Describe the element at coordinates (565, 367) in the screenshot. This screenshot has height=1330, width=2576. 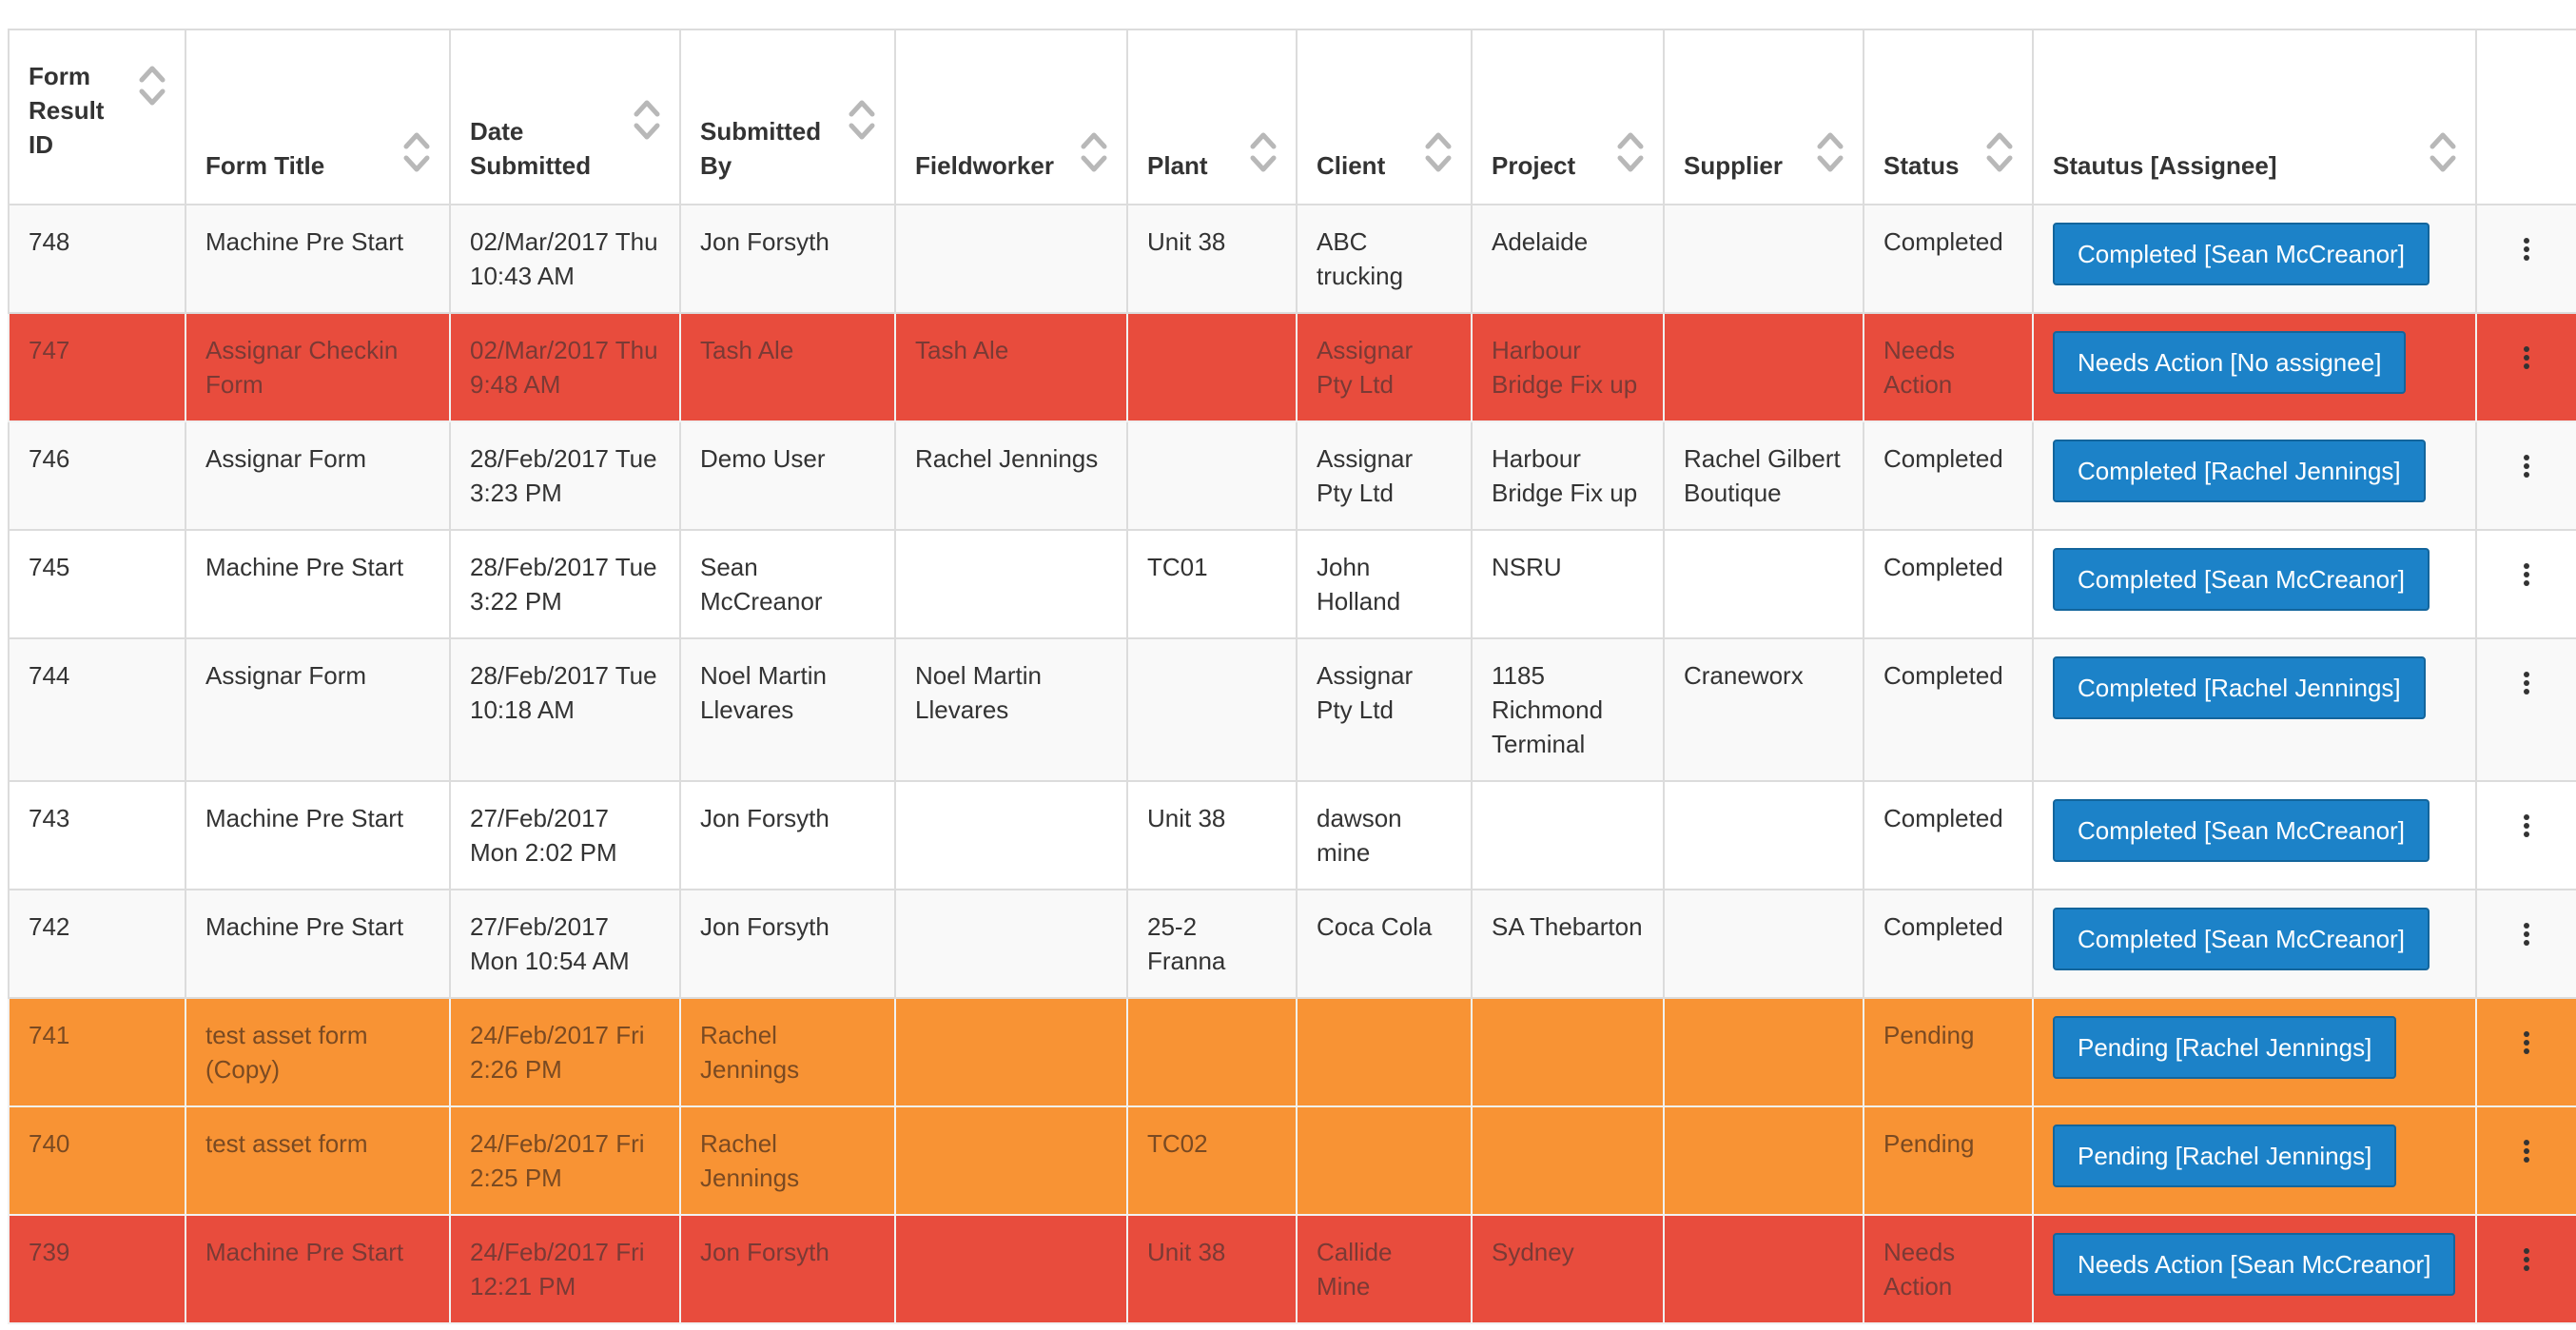
I see `cell-date-submitted: 02/Mar/2017 Thu 9:48 AM` at that location.